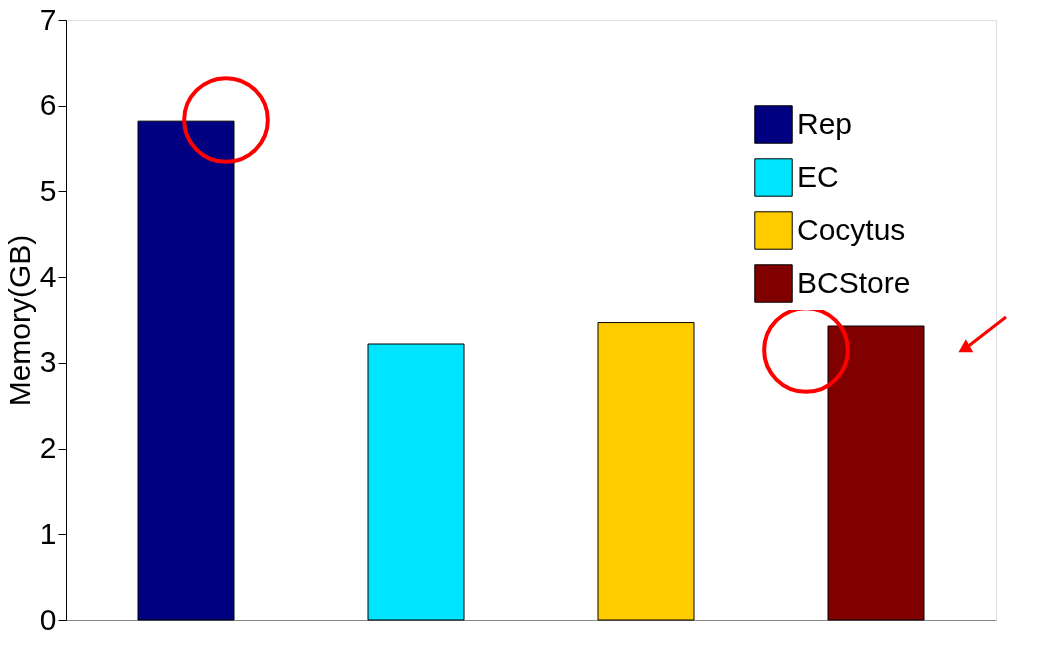 Image resolution: width=1043 pixels, height=651 pixels. I want to click on legend-label: BCStore, so click(854, 282).